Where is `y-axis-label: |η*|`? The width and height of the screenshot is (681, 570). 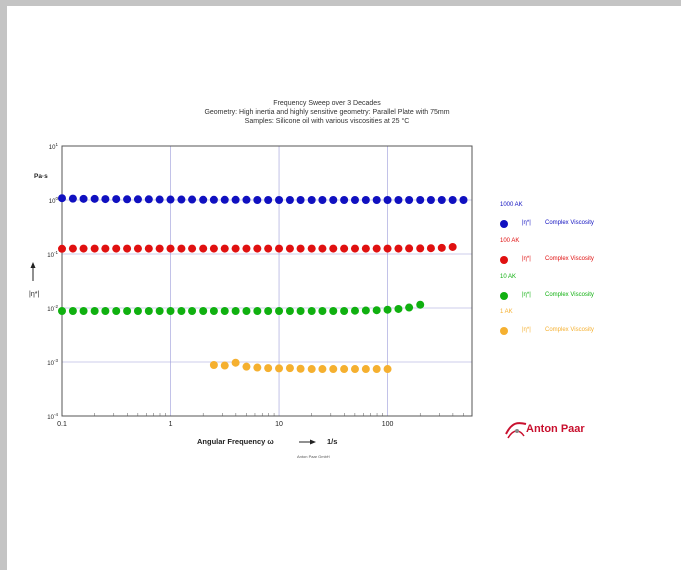
y-axis-label: |η*| is located at coordinates (34, 294).